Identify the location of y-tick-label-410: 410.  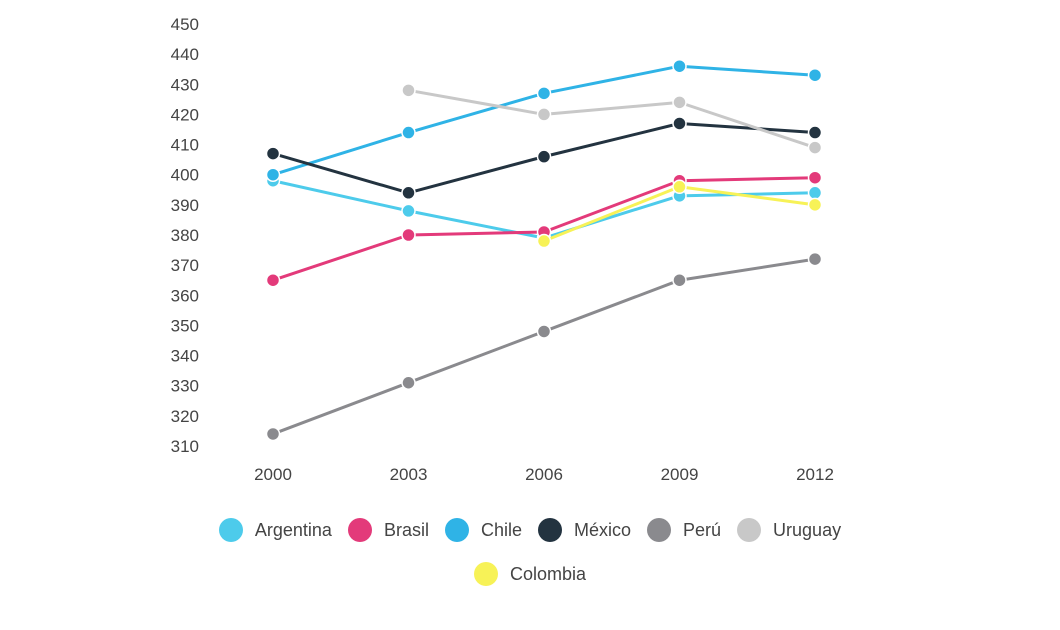
(185, 145).